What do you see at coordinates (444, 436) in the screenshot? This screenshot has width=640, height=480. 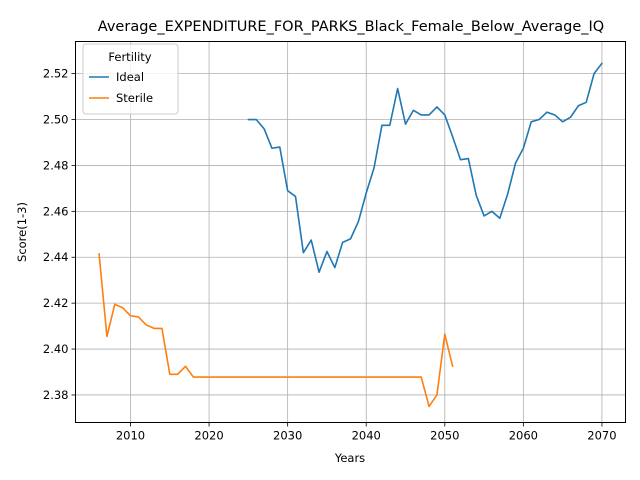 I see `x-tick-label: 2050` at bounding box center [444, 436].